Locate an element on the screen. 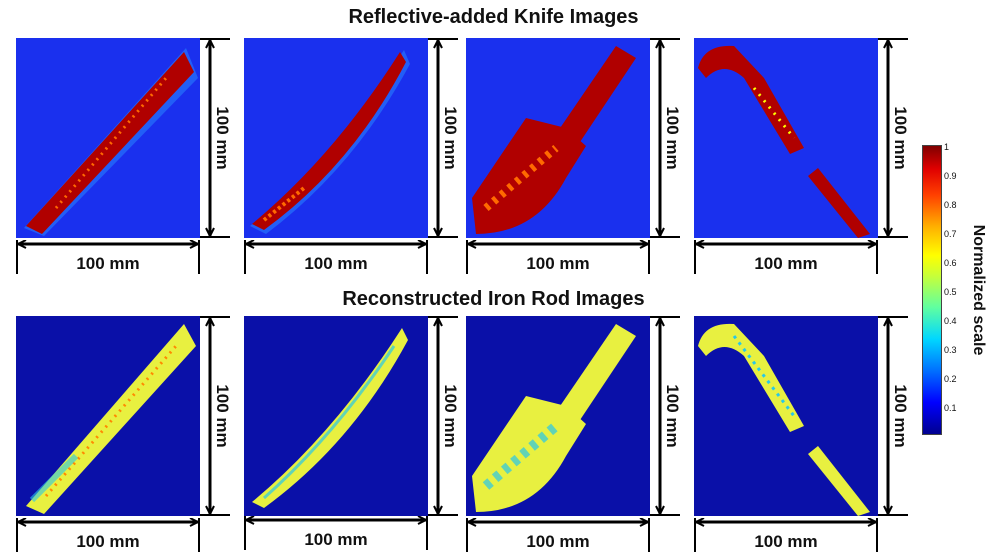 The image size is (987, 558). width-dimension-4: 100 mm is located at coordinates (786, 260).